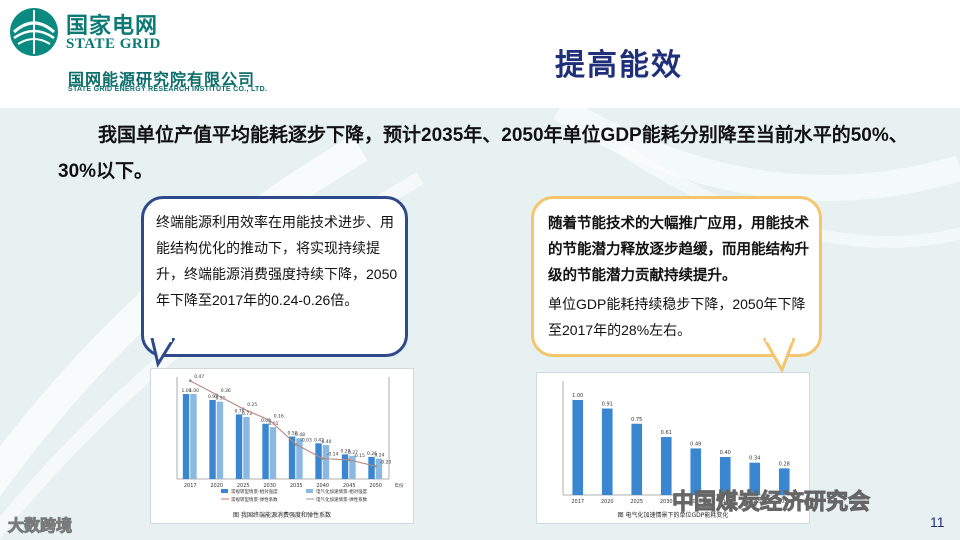  Describe the element at coordinates (254, 499) in the screenshot. I see `legend-entry: 常规转型情景-弹性系数` at that location.